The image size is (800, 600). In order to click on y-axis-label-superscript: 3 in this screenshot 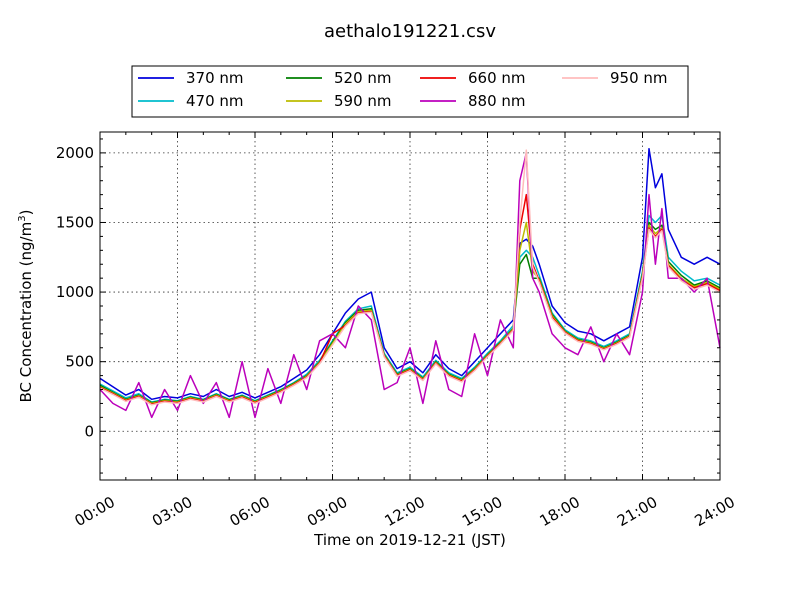, I will do `click(22, 218)`.